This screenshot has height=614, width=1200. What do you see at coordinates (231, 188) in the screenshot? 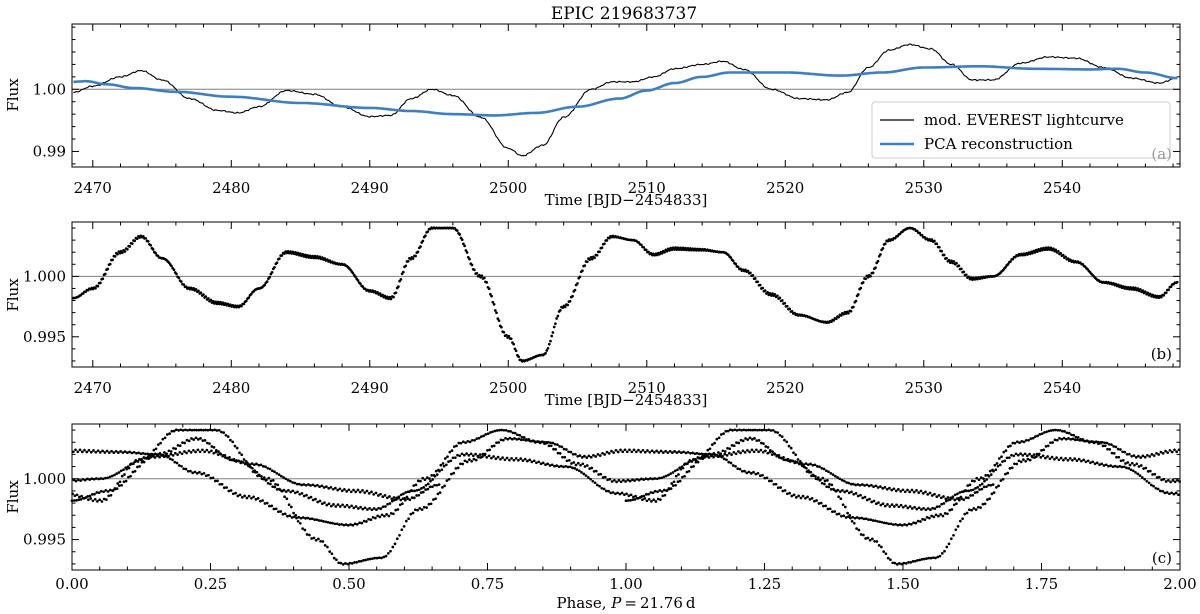
I see `x-tick-label: 2480` at bounding box center [231, 188].